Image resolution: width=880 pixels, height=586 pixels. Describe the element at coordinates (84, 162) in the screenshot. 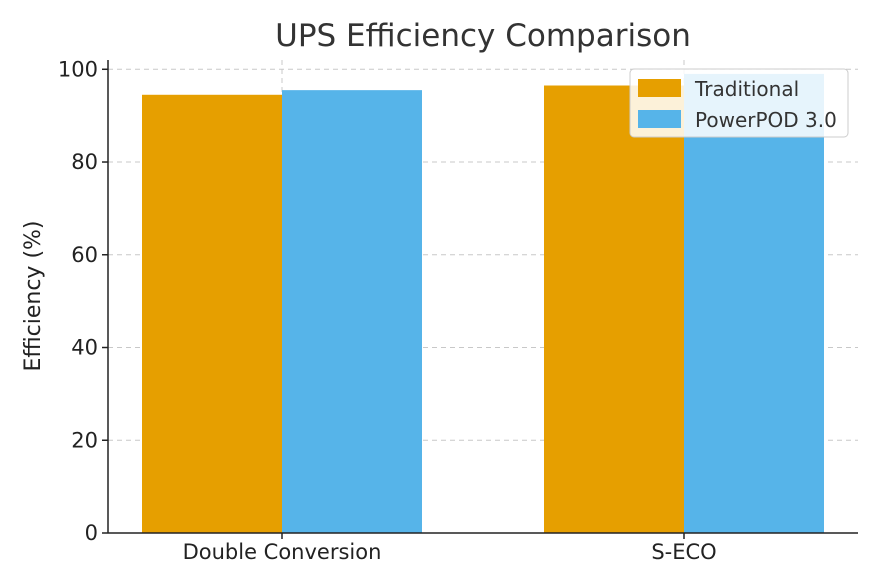

I see `y-tick-label: 80` at that location.